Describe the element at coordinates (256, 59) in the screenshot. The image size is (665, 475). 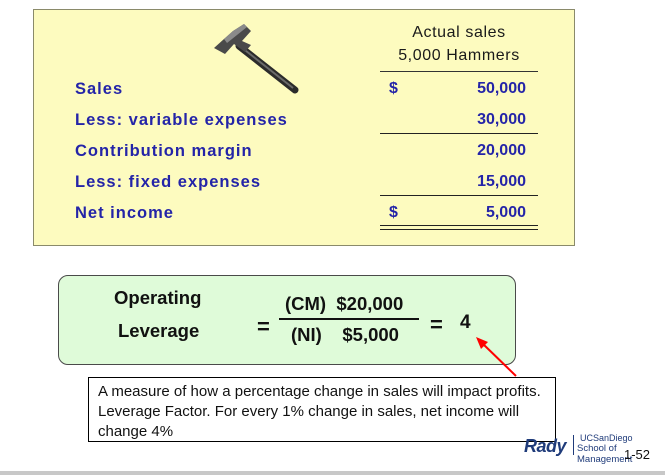
I see `hammer-icon` at that location.